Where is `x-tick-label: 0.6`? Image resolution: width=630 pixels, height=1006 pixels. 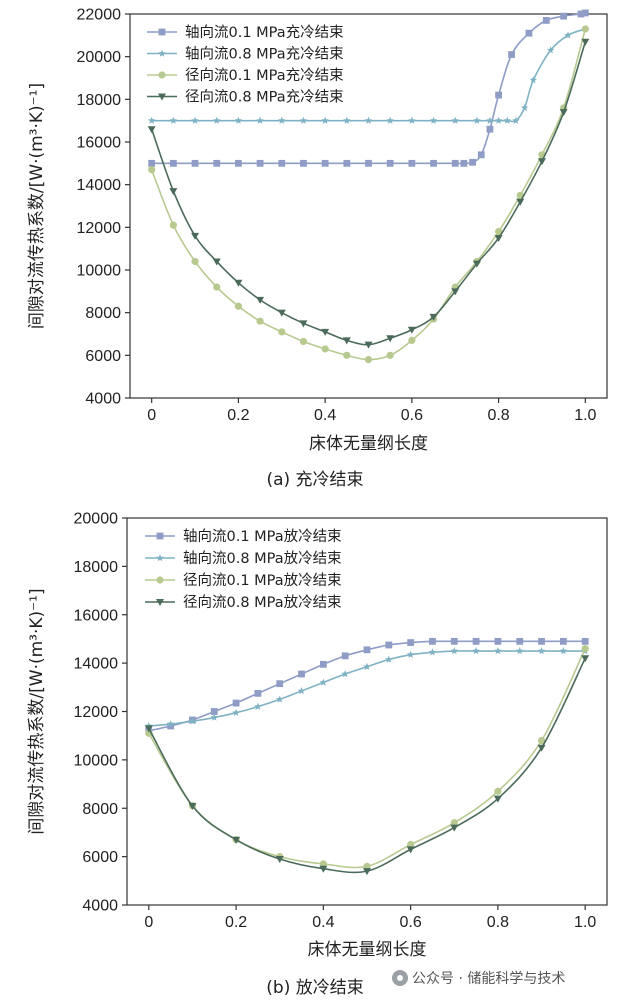 x-tick-label: 0.6 is located at coordinates (412, 415).